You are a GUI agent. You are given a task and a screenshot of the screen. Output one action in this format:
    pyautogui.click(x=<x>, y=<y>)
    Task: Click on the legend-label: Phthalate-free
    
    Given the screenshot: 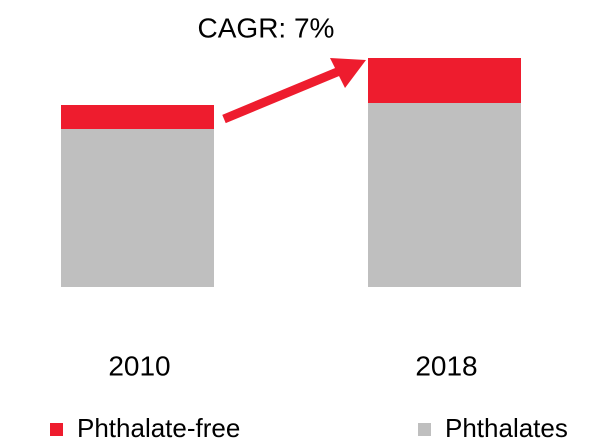 What is the action you would take?
    pyautogui.click(x=158, y=428)
    